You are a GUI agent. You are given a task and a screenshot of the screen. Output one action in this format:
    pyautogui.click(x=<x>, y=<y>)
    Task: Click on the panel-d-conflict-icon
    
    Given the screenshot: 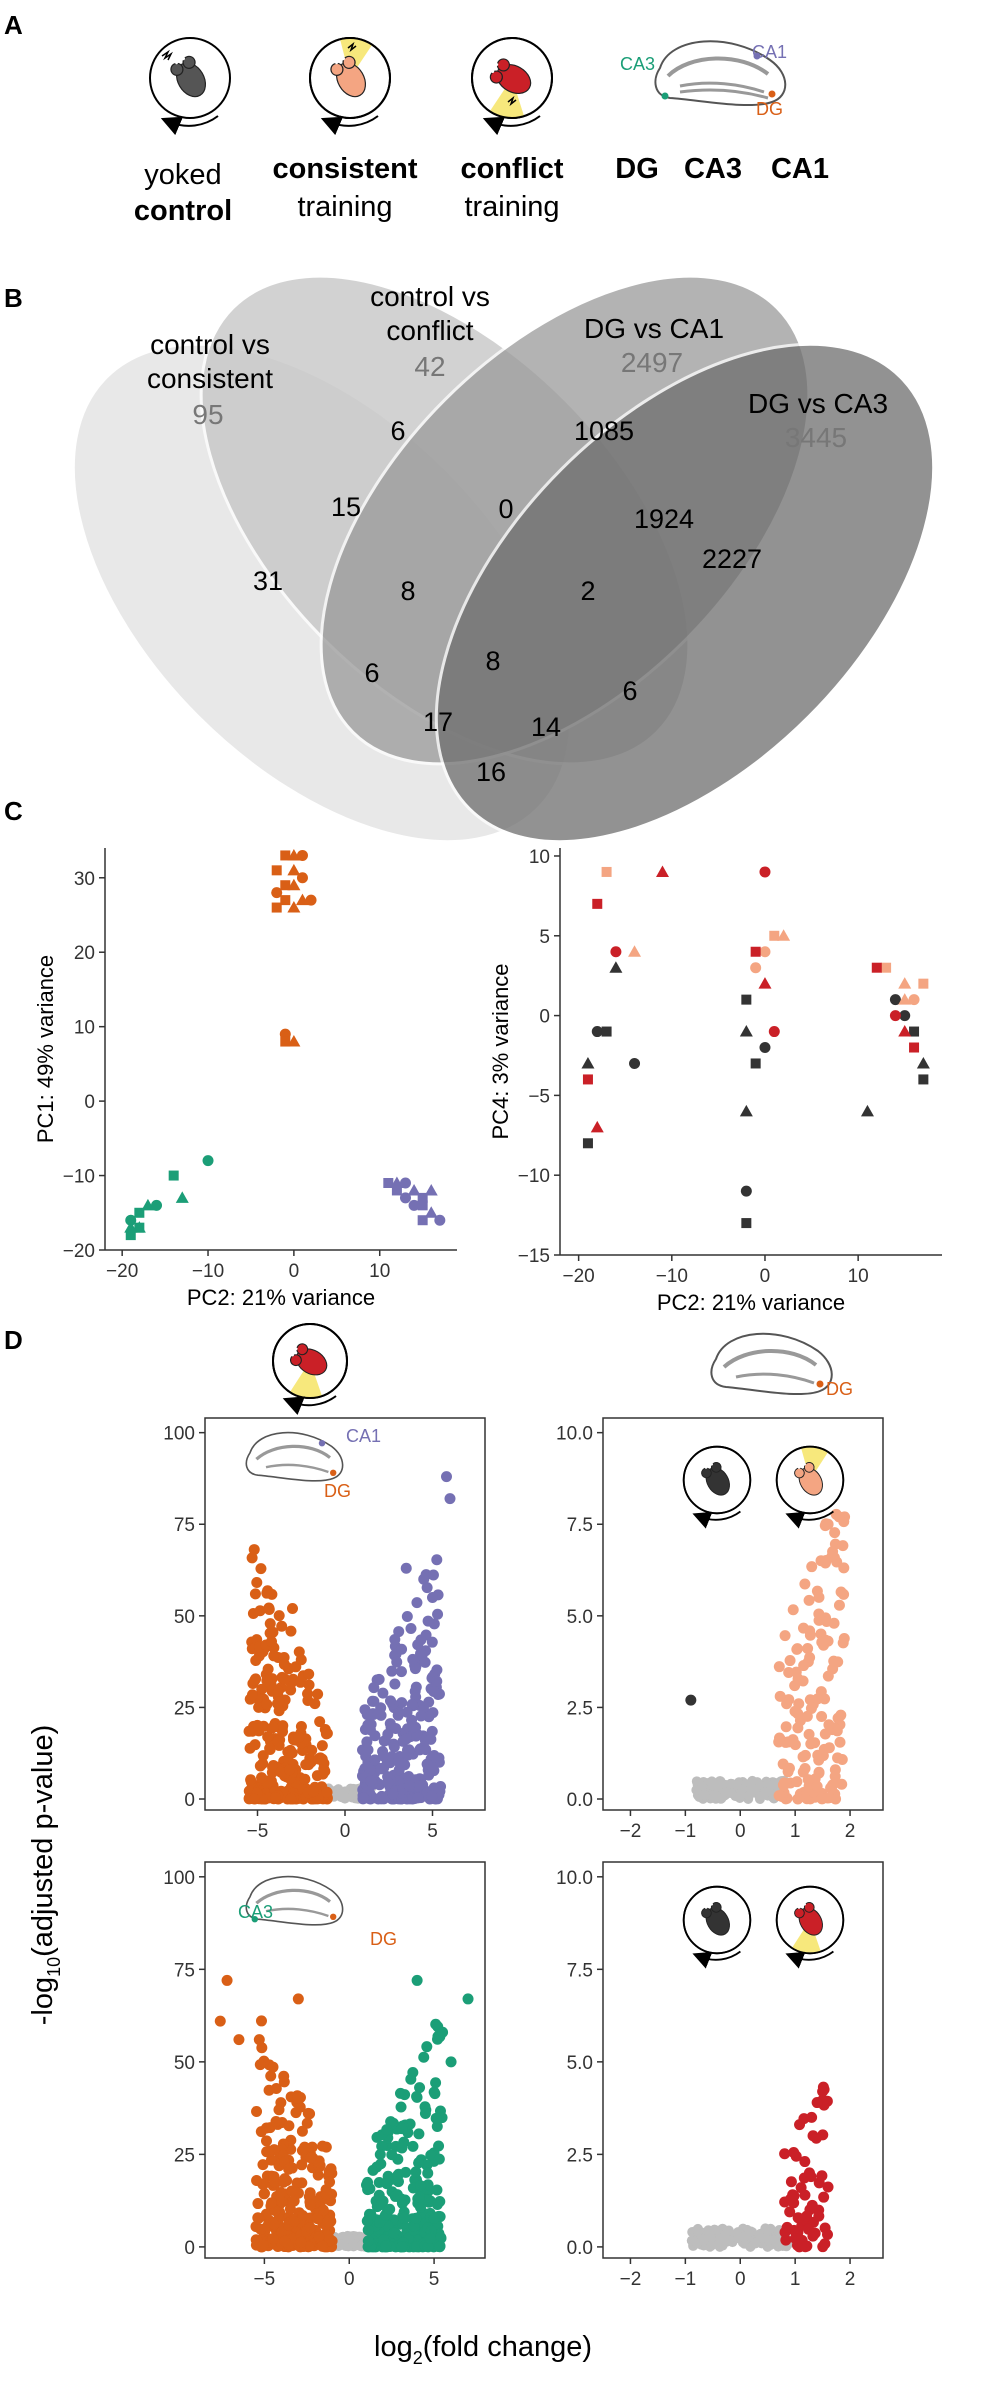 What is the action you would take?
    pyautogui.click(x=310, y=1369)
    